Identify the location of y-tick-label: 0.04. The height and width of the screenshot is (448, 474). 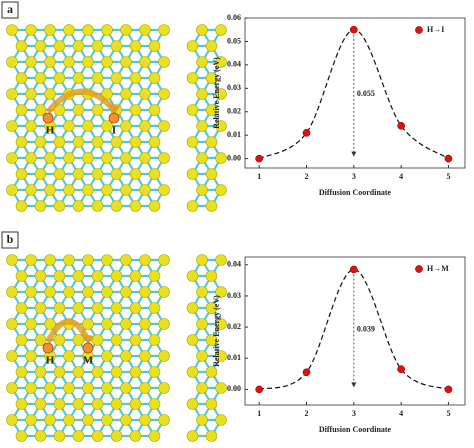
(234, 64).